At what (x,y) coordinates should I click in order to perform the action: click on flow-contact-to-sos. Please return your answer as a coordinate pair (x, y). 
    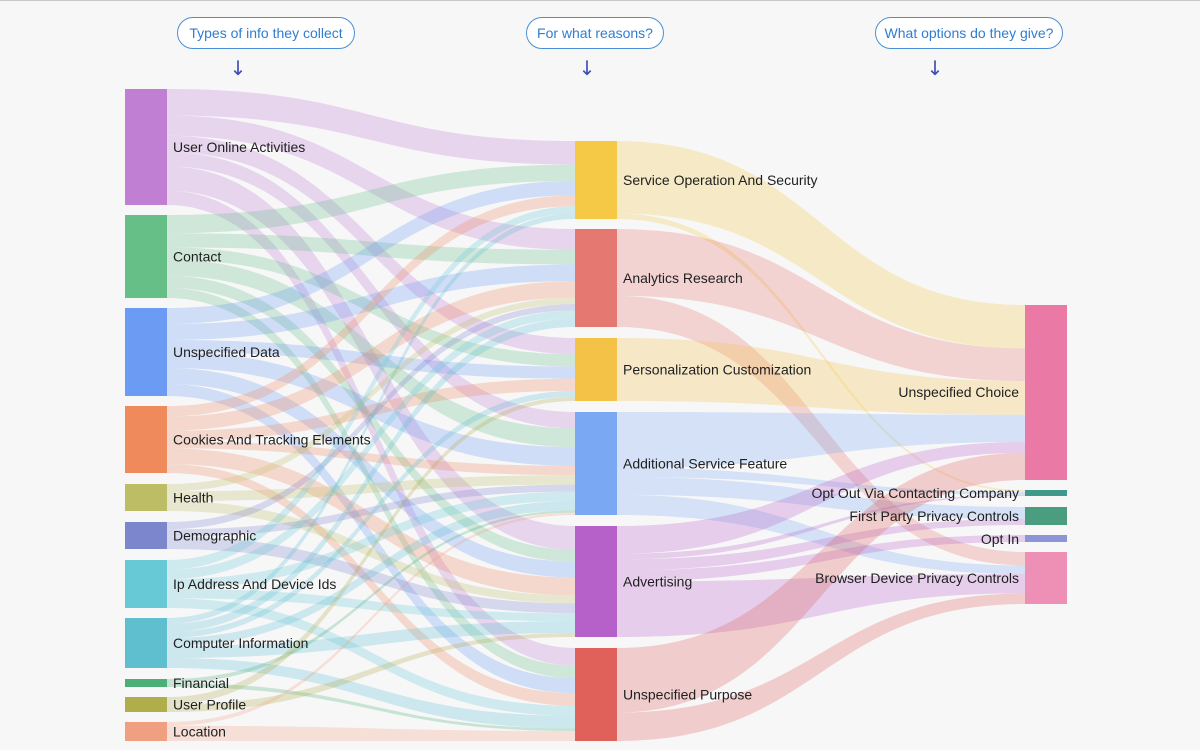
    Looking at the image, I should click on (371, 199).